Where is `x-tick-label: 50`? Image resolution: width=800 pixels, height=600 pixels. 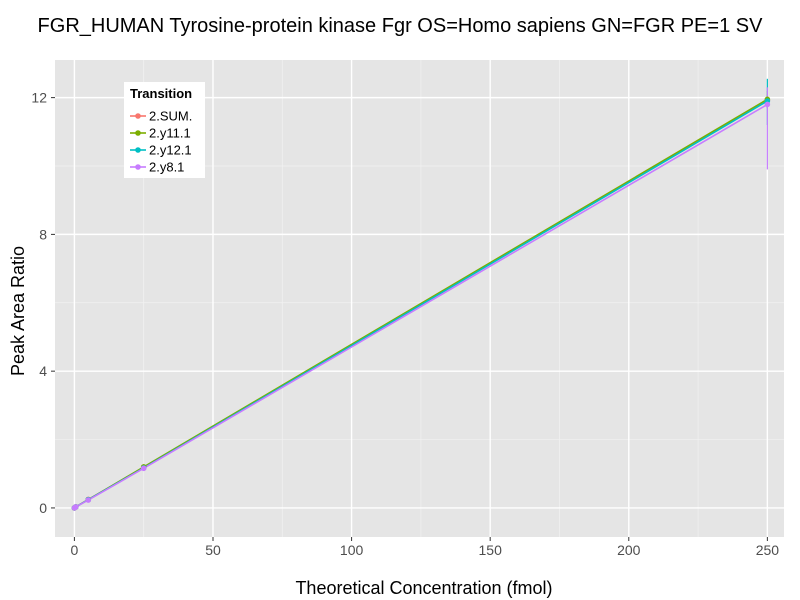
x-tick-label: 50 is located at coordinates (213, 550).